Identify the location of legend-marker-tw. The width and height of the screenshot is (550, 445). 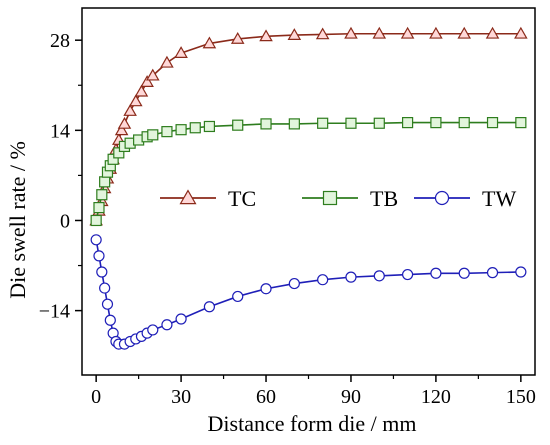
(442, 198).